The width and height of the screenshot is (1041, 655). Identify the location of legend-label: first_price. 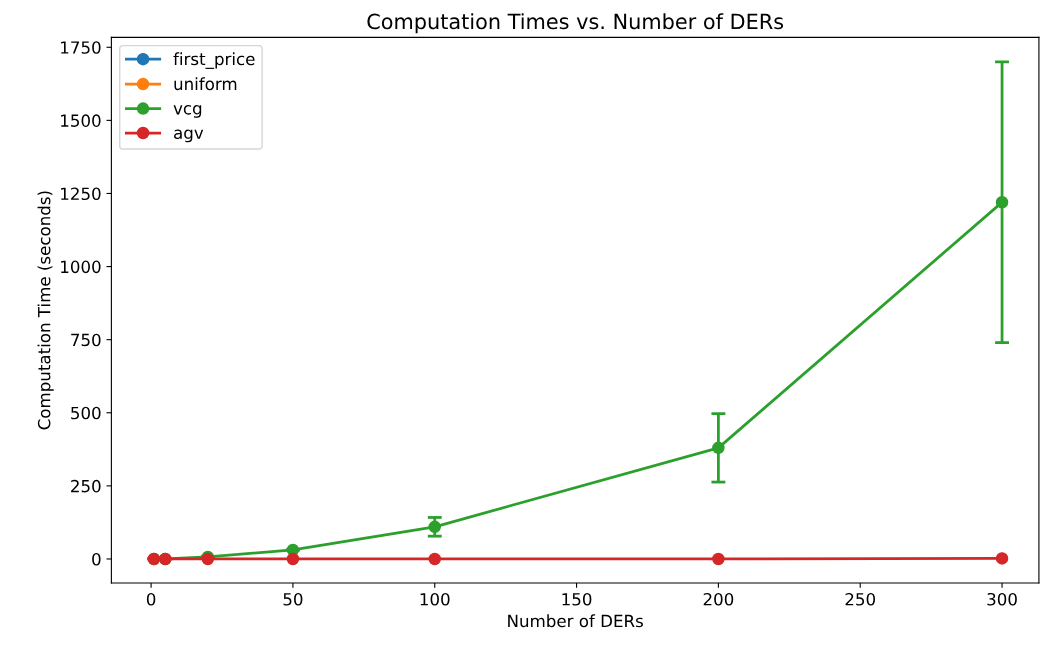
(214, 60).